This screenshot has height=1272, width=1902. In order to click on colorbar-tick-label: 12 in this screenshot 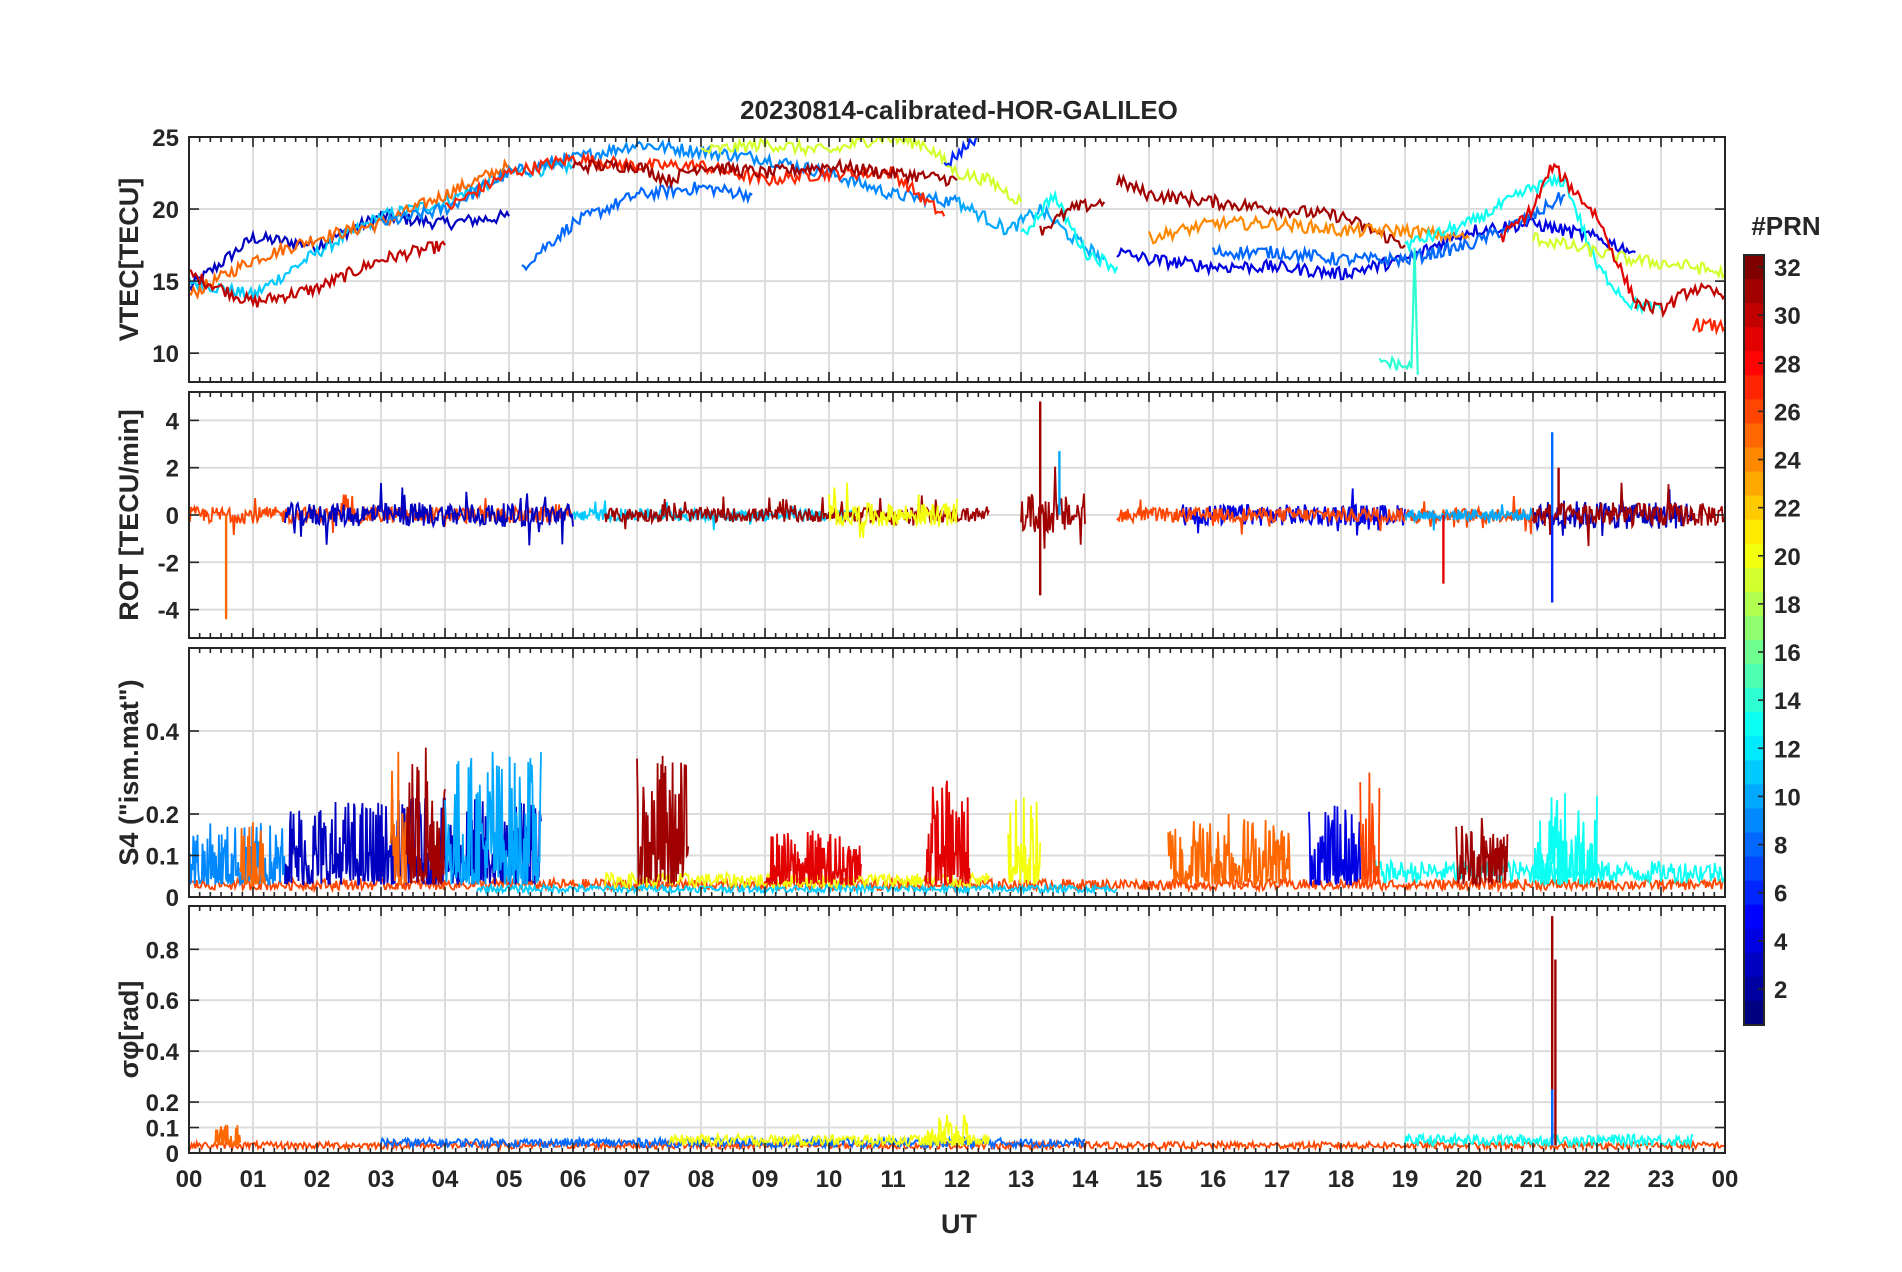, I will do `click(1787, 749)`.